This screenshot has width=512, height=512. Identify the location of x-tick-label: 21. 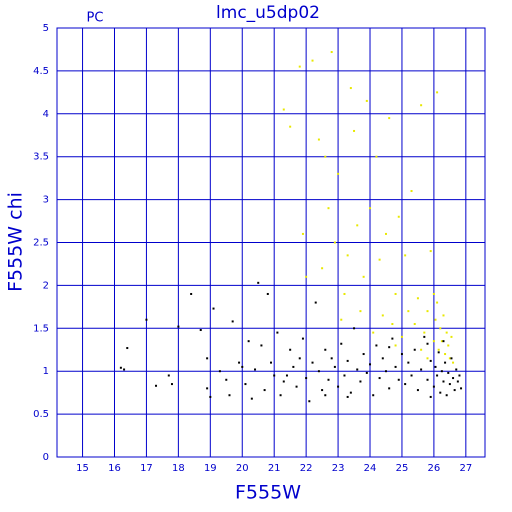
(274, 468).